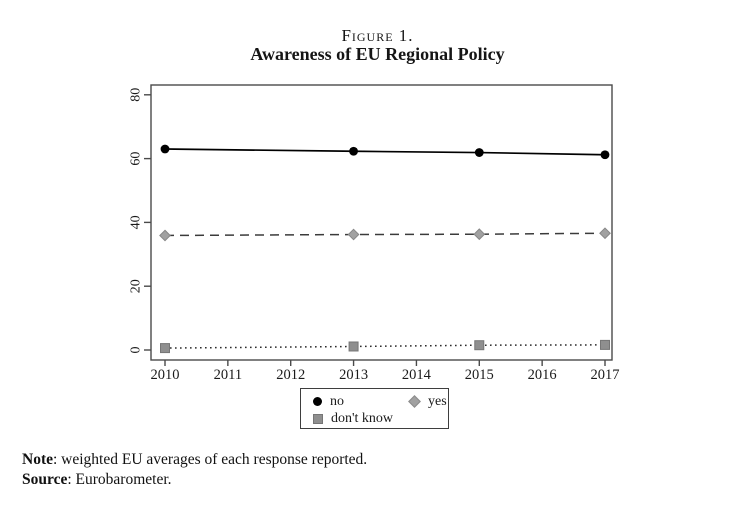 The image size is (743, 515). What do you see at coordinates (385, 234) in the screenshot?
I see `series-line-diamond` at bounding box center [385, 234].